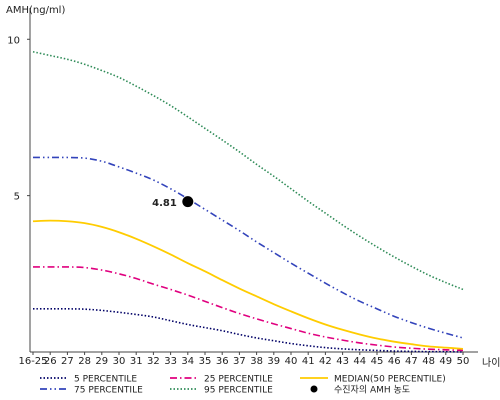 This screenshot has height=400, width=500. Describe the element at coordinates (325, 361) in the screenshot. I see `x-tick-label-42: 42` at that location.